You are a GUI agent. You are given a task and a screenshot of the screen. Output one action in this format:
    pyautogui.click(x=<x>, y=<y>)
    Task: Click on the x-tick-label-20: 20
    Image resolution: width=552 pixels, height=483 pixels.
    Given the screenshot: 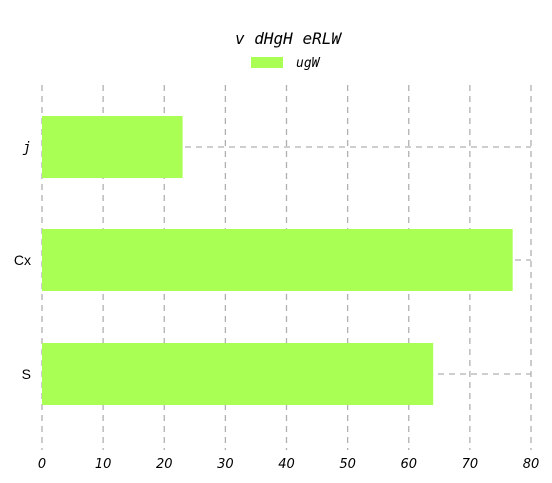 What is the action you would take?
    pyautogui.click(x=164, y=464)
    